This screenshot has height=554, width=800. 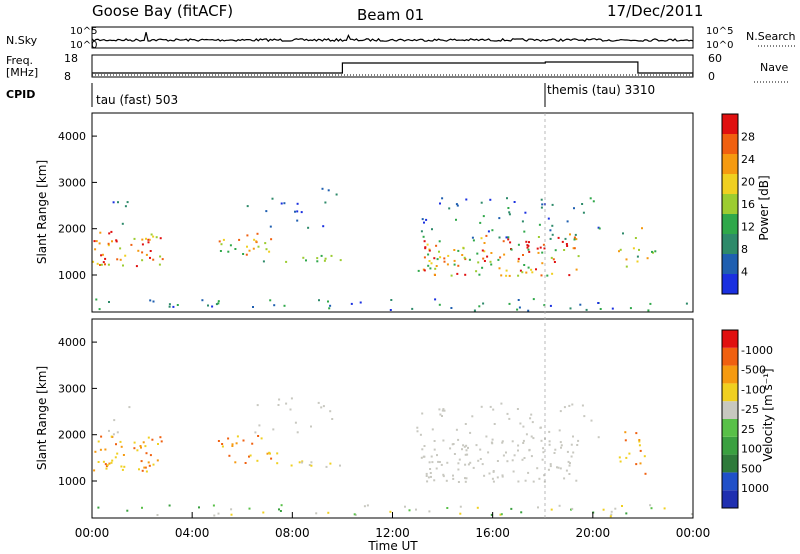 What do you see at coordinates (92, 533) in the screenshot?
I see `x-tick-label: 00:00` at bounding box center [92, 533].